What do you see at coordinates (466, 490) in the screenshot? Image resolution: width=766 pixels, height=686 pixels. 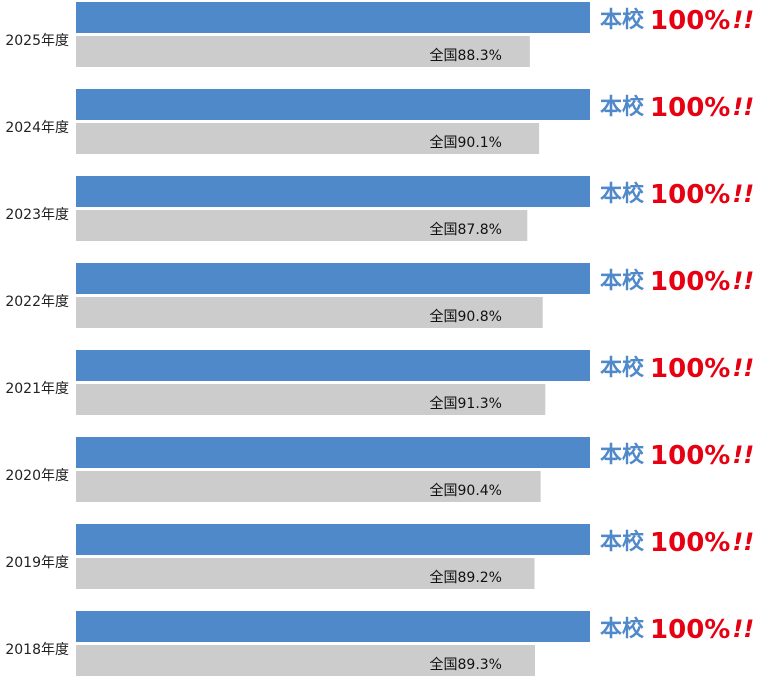 I see `national-label: 全国90.4%` at bounding box center [466, 490].